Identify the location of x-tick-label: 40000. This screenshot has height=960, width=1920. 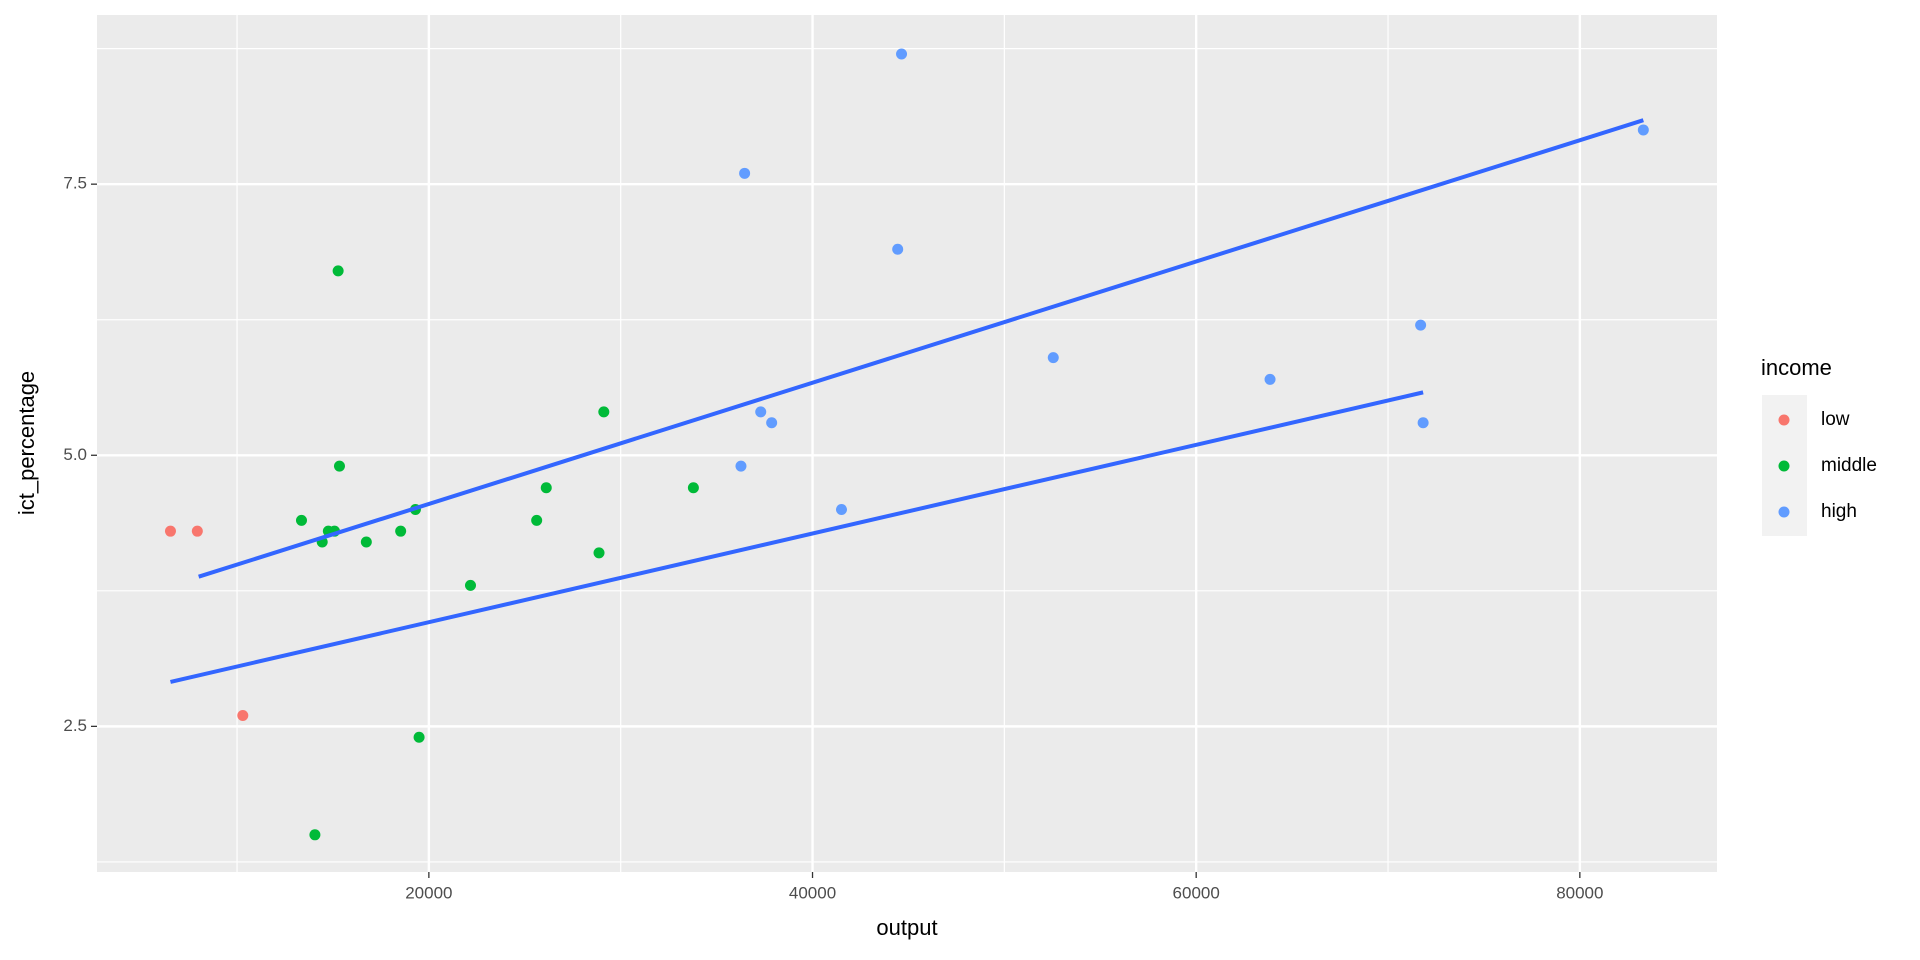
(812, 892).